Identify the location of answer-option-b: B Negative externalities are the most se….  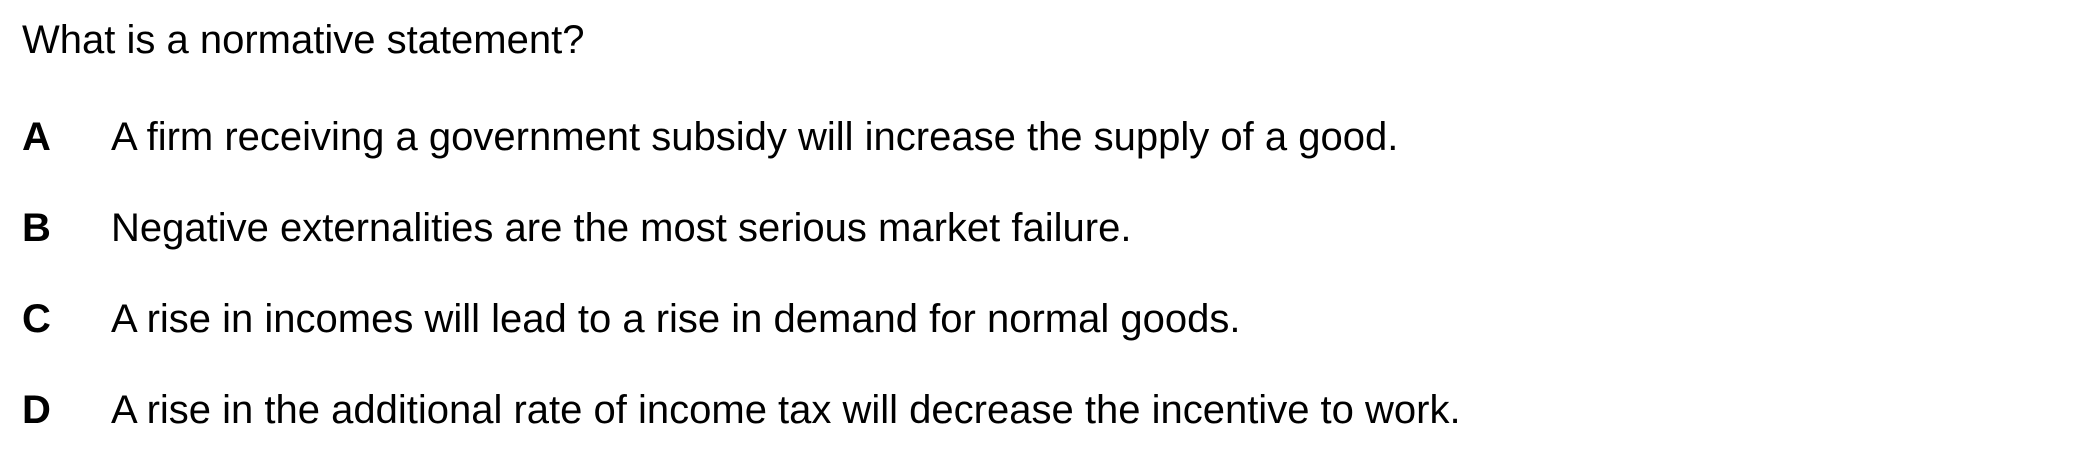
(741, 247).